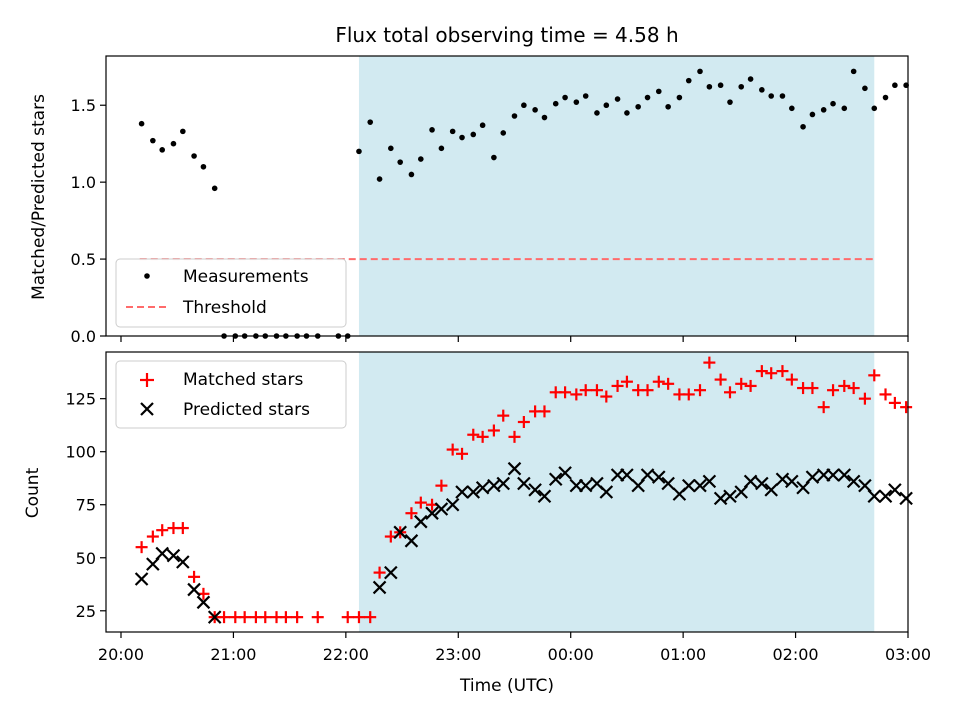 This screenshot has height=720, width=960. Describe the element at coordinates (147, 276) in the screenshot. I see `measurements-legend-marker` at that location.